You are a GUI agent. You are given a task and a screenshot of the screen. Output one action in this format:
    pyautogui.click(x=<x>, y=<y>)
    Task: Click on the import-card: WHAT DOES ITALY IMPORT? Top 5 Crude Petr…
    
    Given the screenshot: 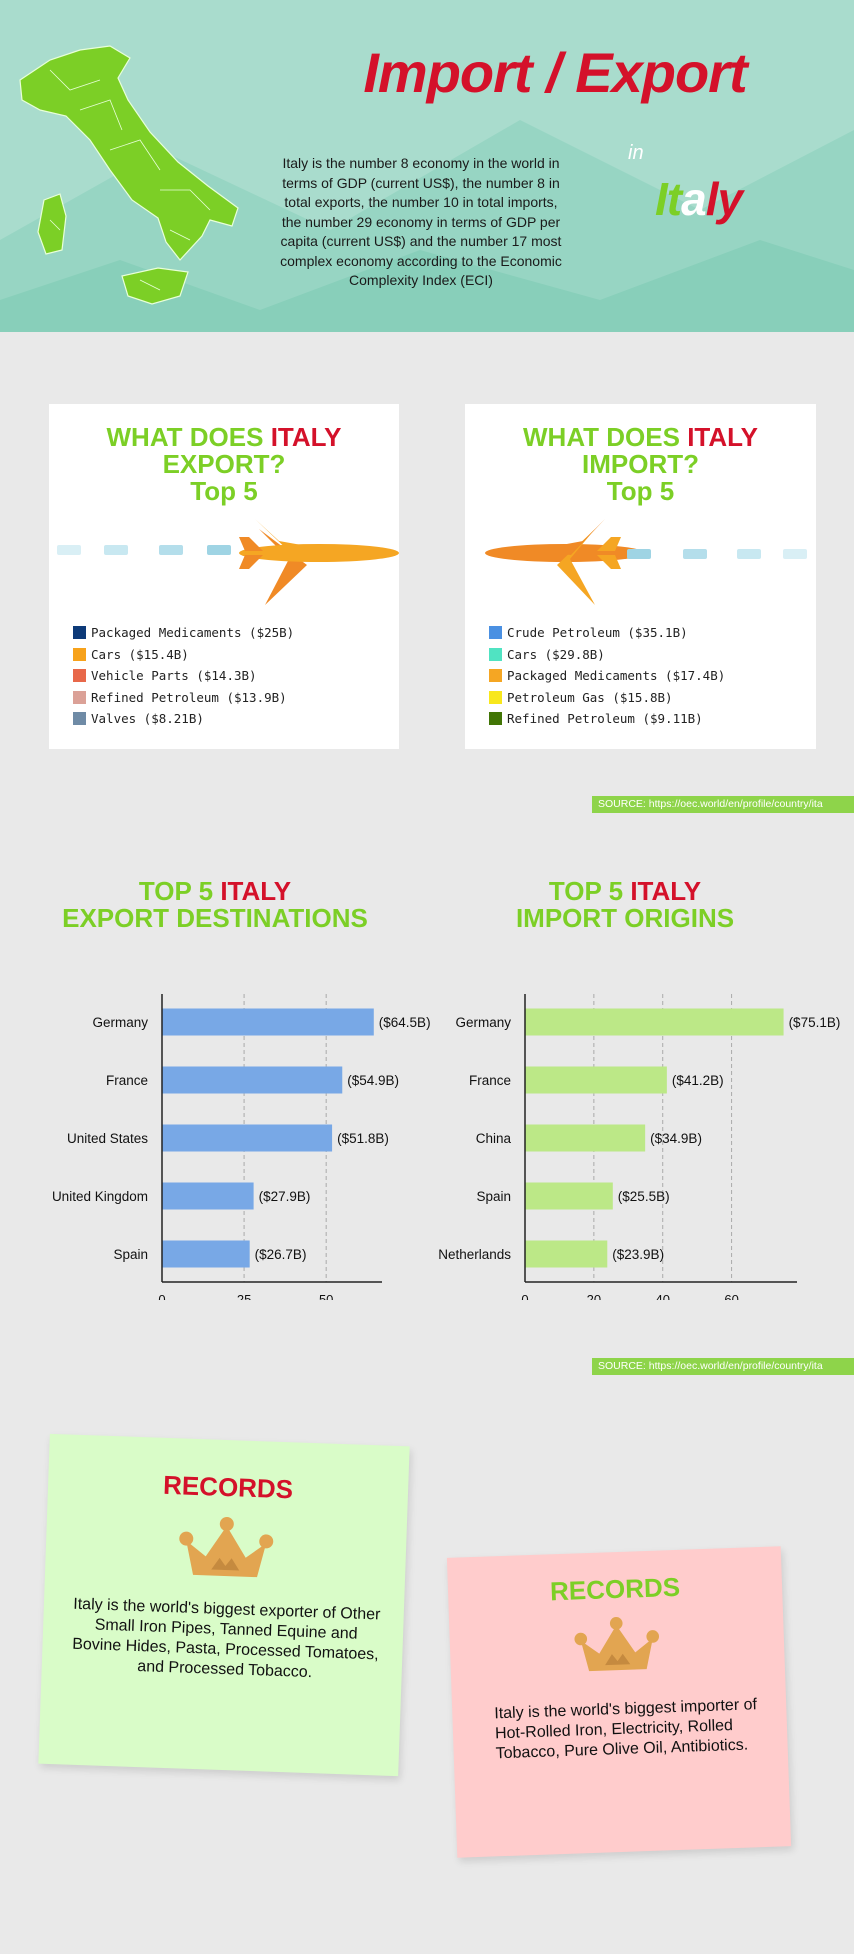 What is the action you would take?
    pyautogui.click(x=640, y=576)
    